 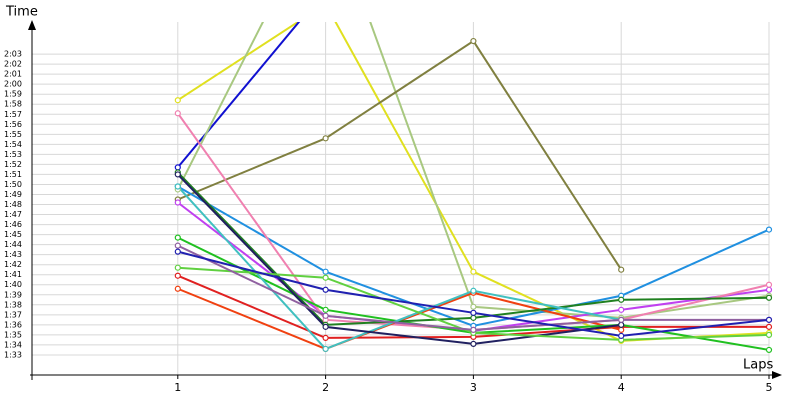 I want to click on y-tick-label: 1:45, so click(x=13, y=234).